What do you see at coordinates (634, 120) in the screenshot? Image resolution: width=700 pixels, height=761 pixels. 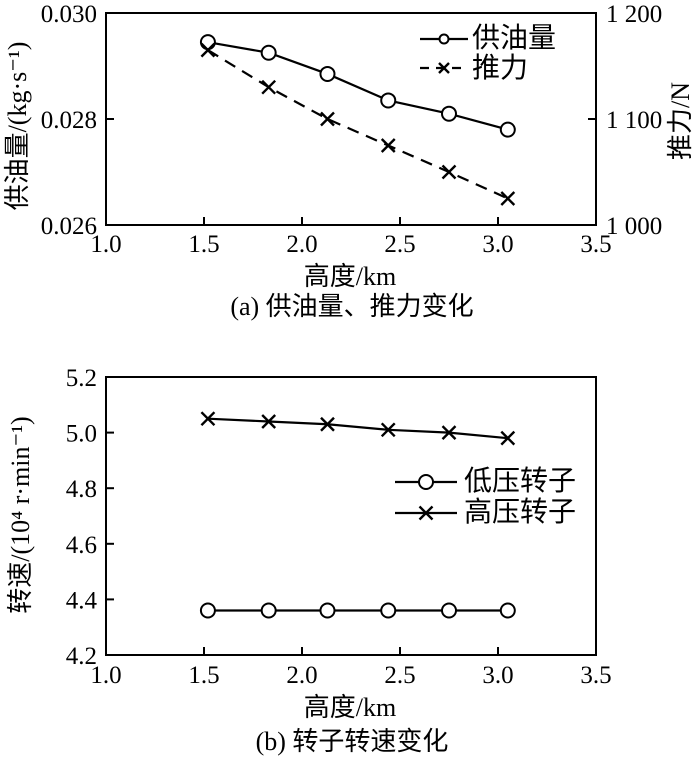 I see `y2-tick-label: 1 100` at bounding box center [634, 120].